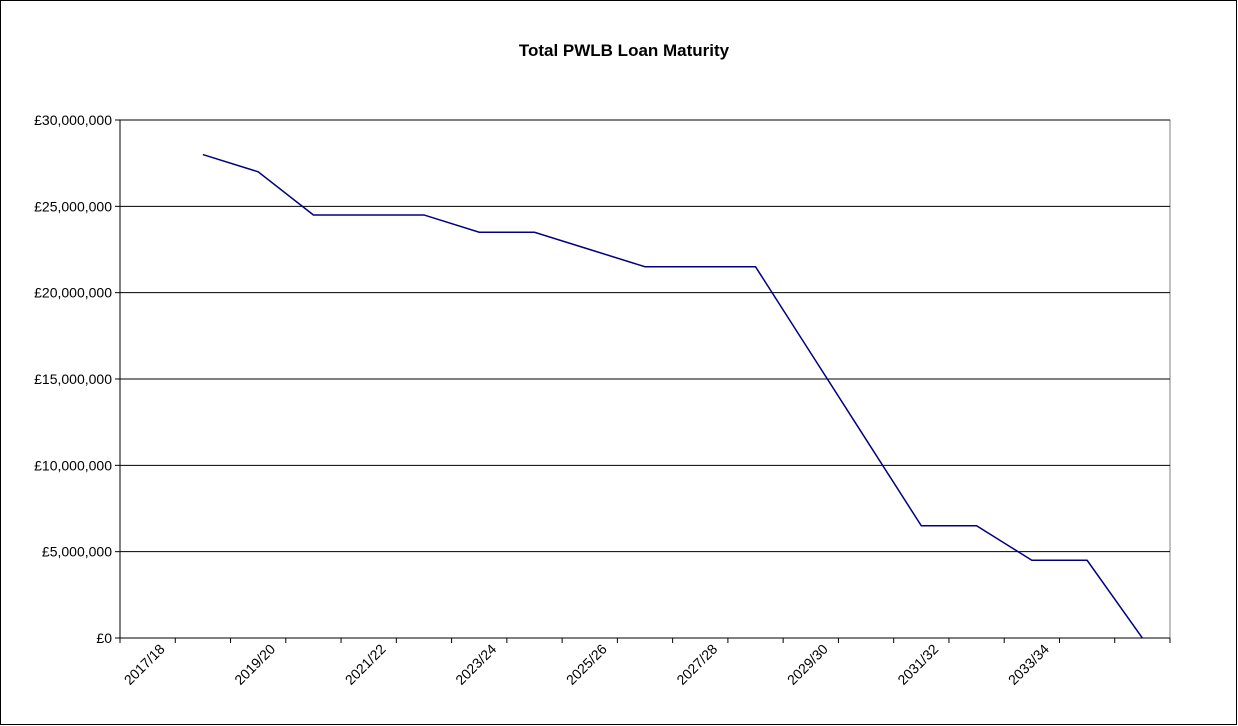 The width and height of the screenshot is (1238, 726). What do you see at coordinates (73, 379) in the screenshot?
I see `y-tick-label: £15,000,000` at bounding box center [73, 379].